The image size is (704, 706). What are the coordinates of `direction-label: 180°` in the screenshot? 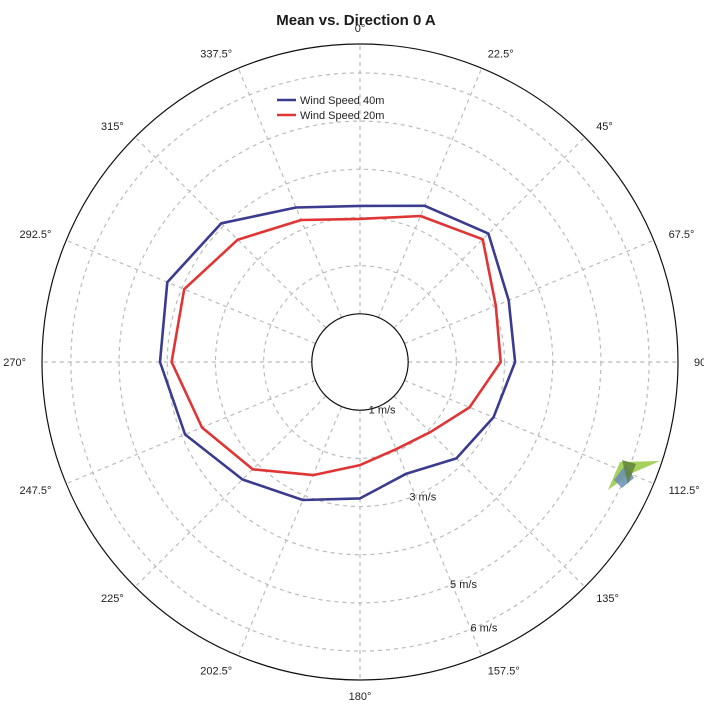 It's located at (360, 697).